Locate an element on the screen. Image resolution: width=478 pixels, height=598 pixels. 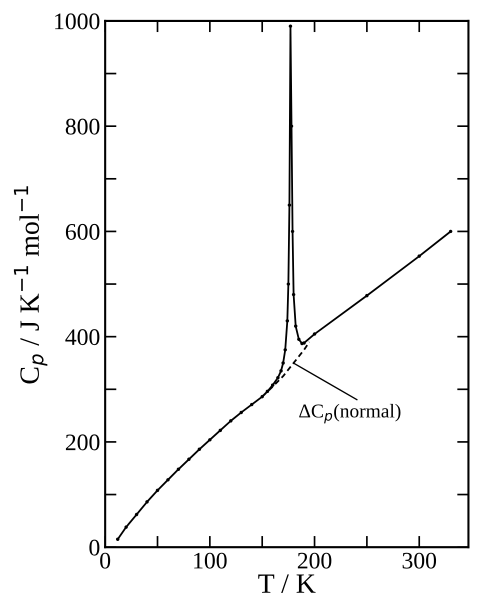
x-axis-title: T / K is located at coordinates (287, 583).